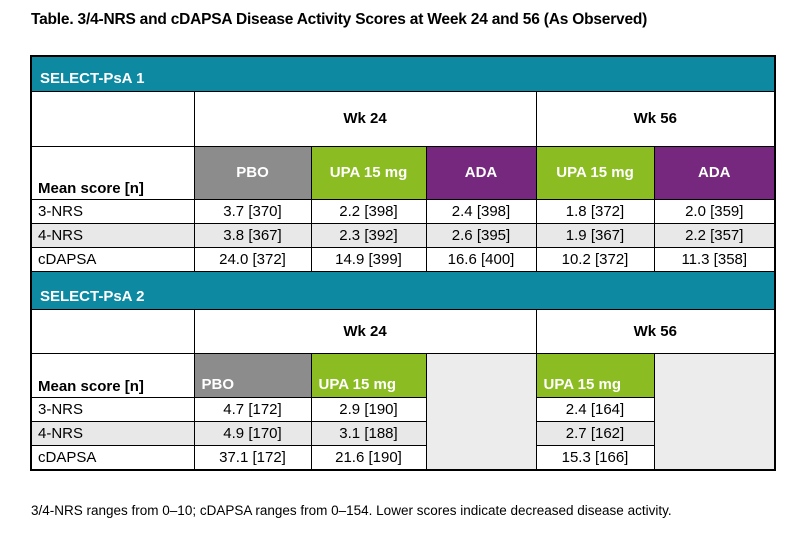 This screenshot has width=805, height=544. I want to click on score-cell: 14.9 [399], so click(368, 259).